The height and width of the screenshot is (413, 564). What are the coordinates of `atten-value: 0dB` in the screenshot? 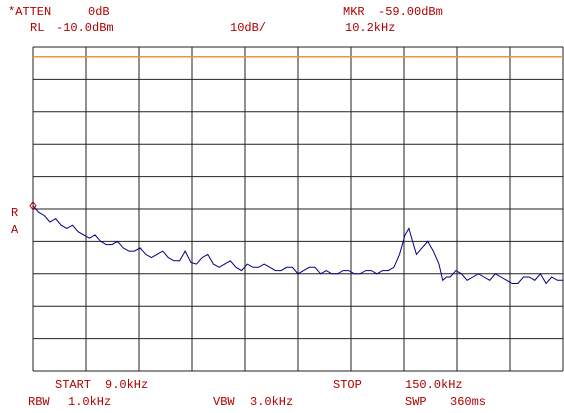 It's located at (99, 12).